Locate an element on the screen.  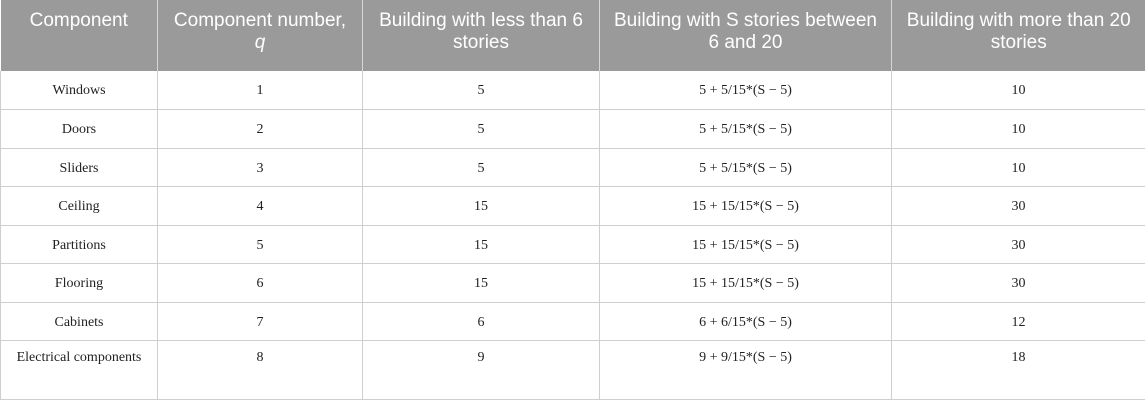
cell-component: Doors is located at coordinates (79, 129).